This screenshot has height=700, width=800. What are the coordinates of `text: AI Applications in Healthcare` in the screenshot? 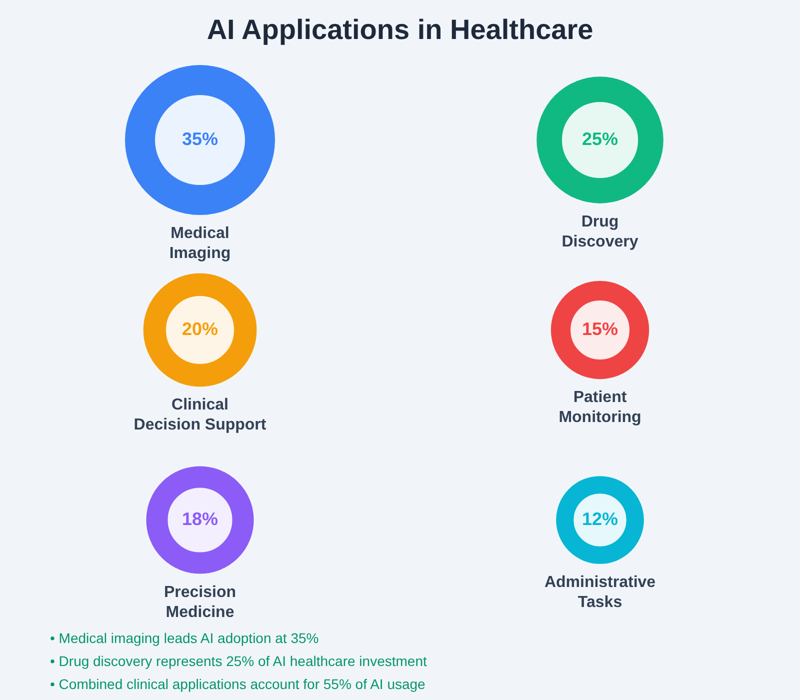 It's located at (400, 29).